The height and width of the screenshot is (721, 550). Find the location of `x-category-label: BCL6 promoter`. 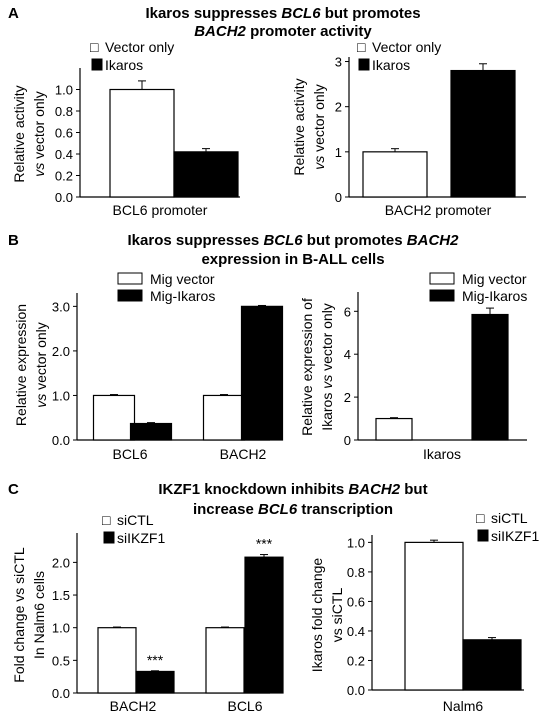

x-category-label: BCL6 promoter is located at coordinates (160, 210).